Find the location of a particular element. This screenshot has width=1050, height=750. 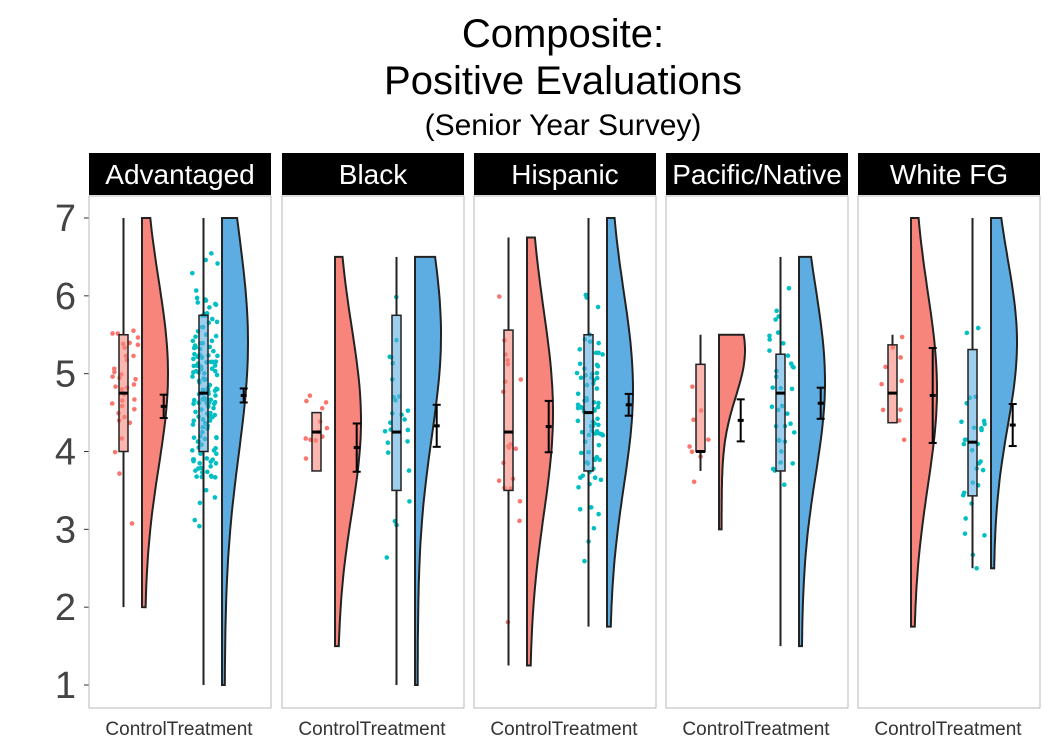

chart-title-line2: Positive Evaluations is located at coordinates (563, 81).